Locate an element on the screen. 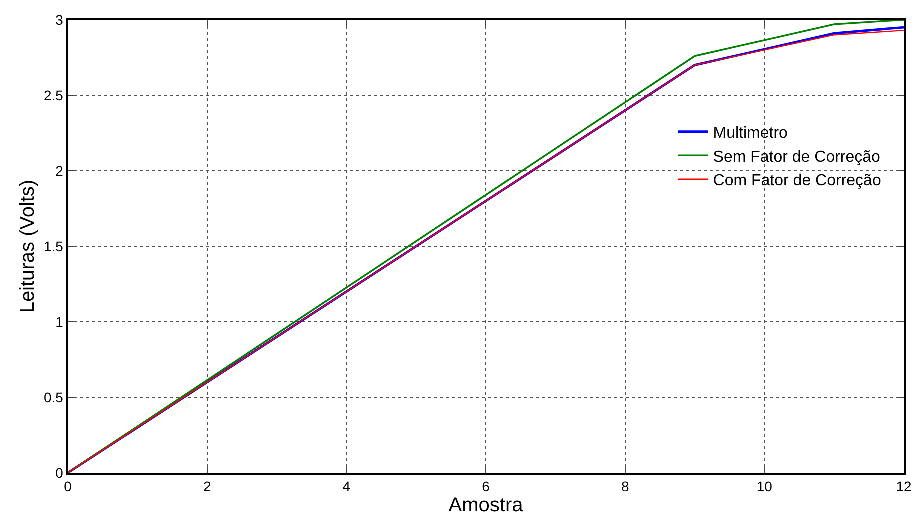 This screenshot has width=924, height=525. x-tick-label: 8 is located at coordinates (625, 486).